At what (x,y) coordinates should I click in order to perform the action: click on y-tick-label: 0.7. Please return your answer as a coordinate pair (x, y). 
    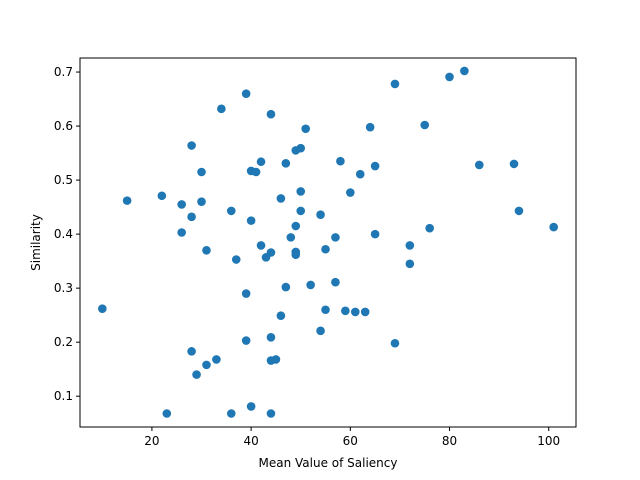
    Looking at the image, I should click on (63, 72).